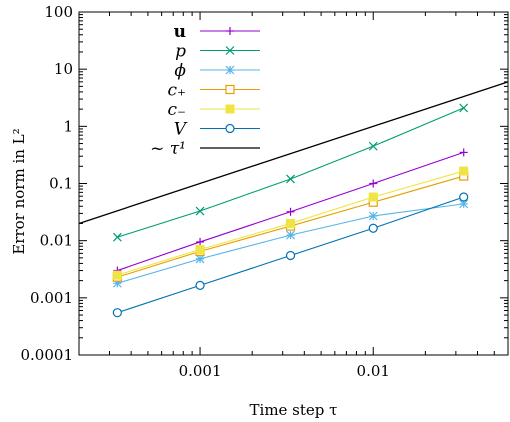  What do you see at coordinates (19, 191) in the screenshot?
I see `y-axis-label: Error norm in L²` at bounding box center [19, 191].